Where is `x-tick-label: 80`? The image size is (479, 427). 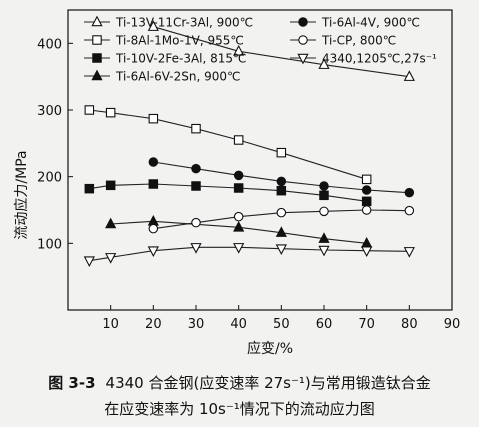 x-tick-label: 80 is located at coordinates (409, 324).